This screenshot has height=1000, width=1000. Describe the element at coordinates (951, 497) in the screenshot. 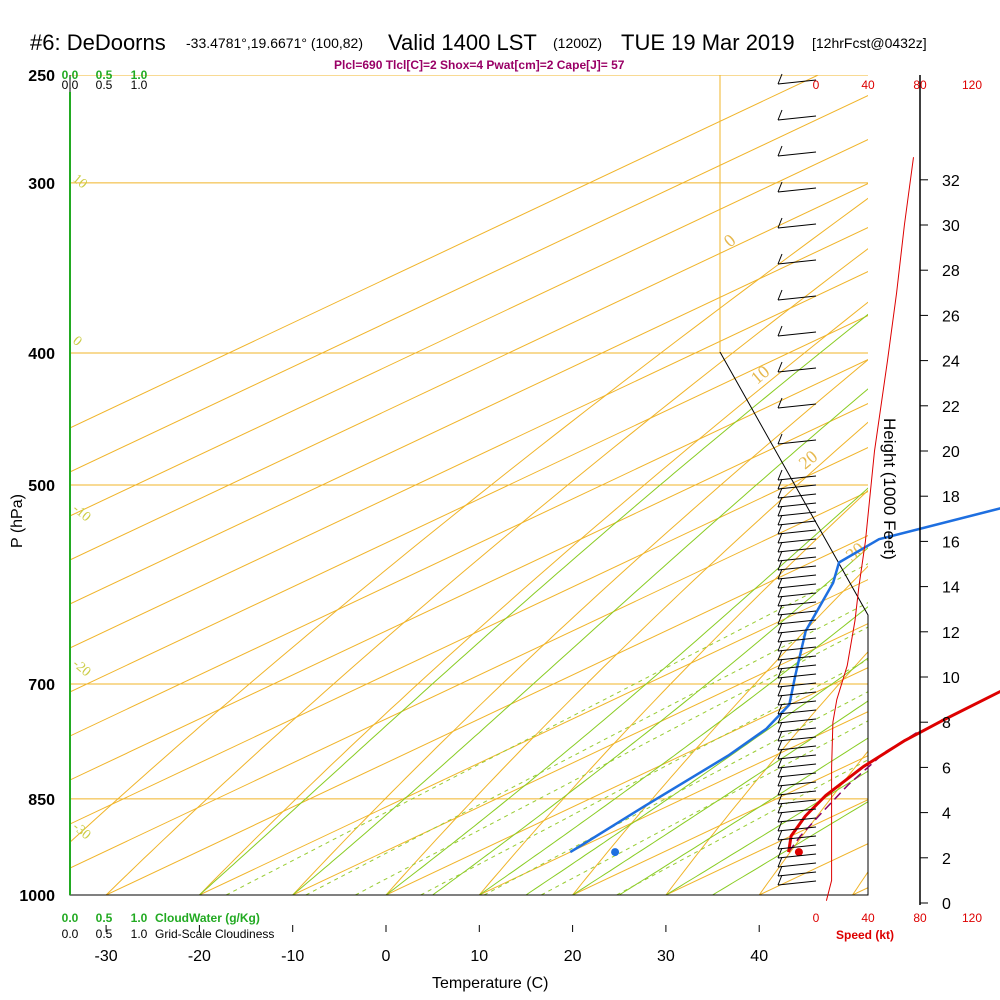

I see `height-tick-label: 18` at that location.